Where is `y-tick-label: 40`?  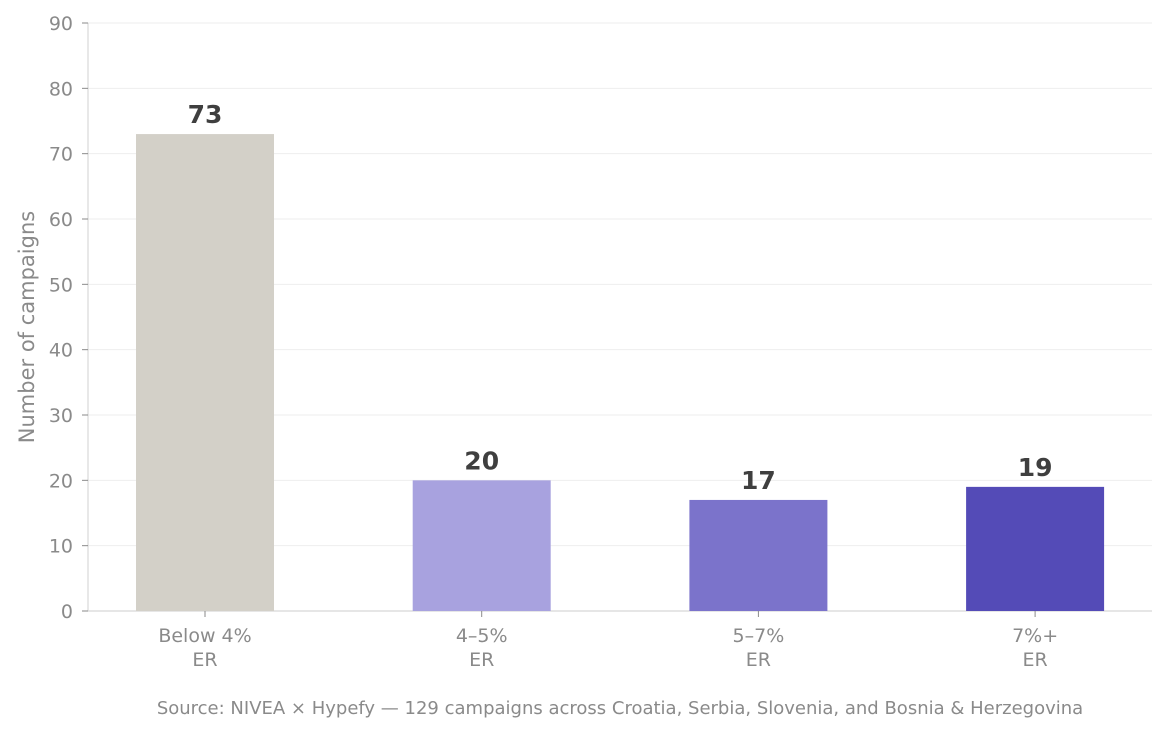
y-tick-label: 40 is located at coordinates (61, 351).